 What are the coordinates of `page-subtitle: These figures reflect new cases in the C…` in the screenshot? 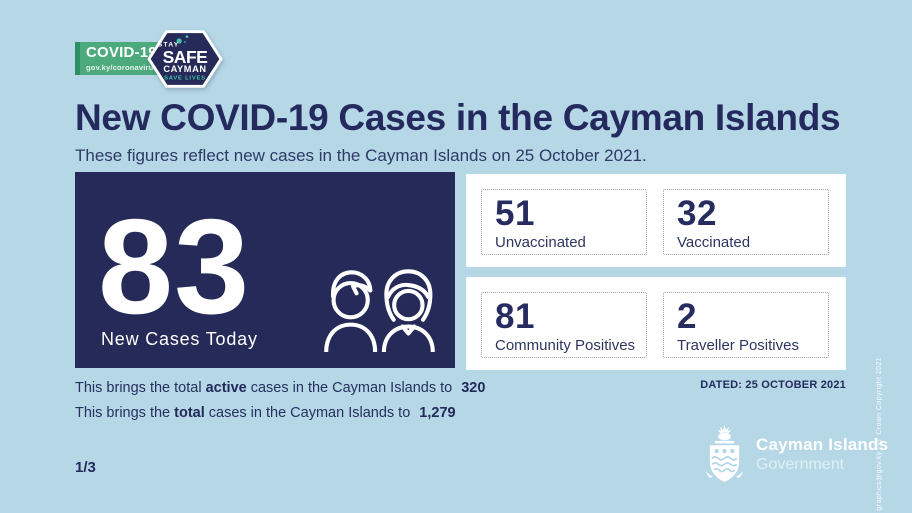 It's located at (361, 155).